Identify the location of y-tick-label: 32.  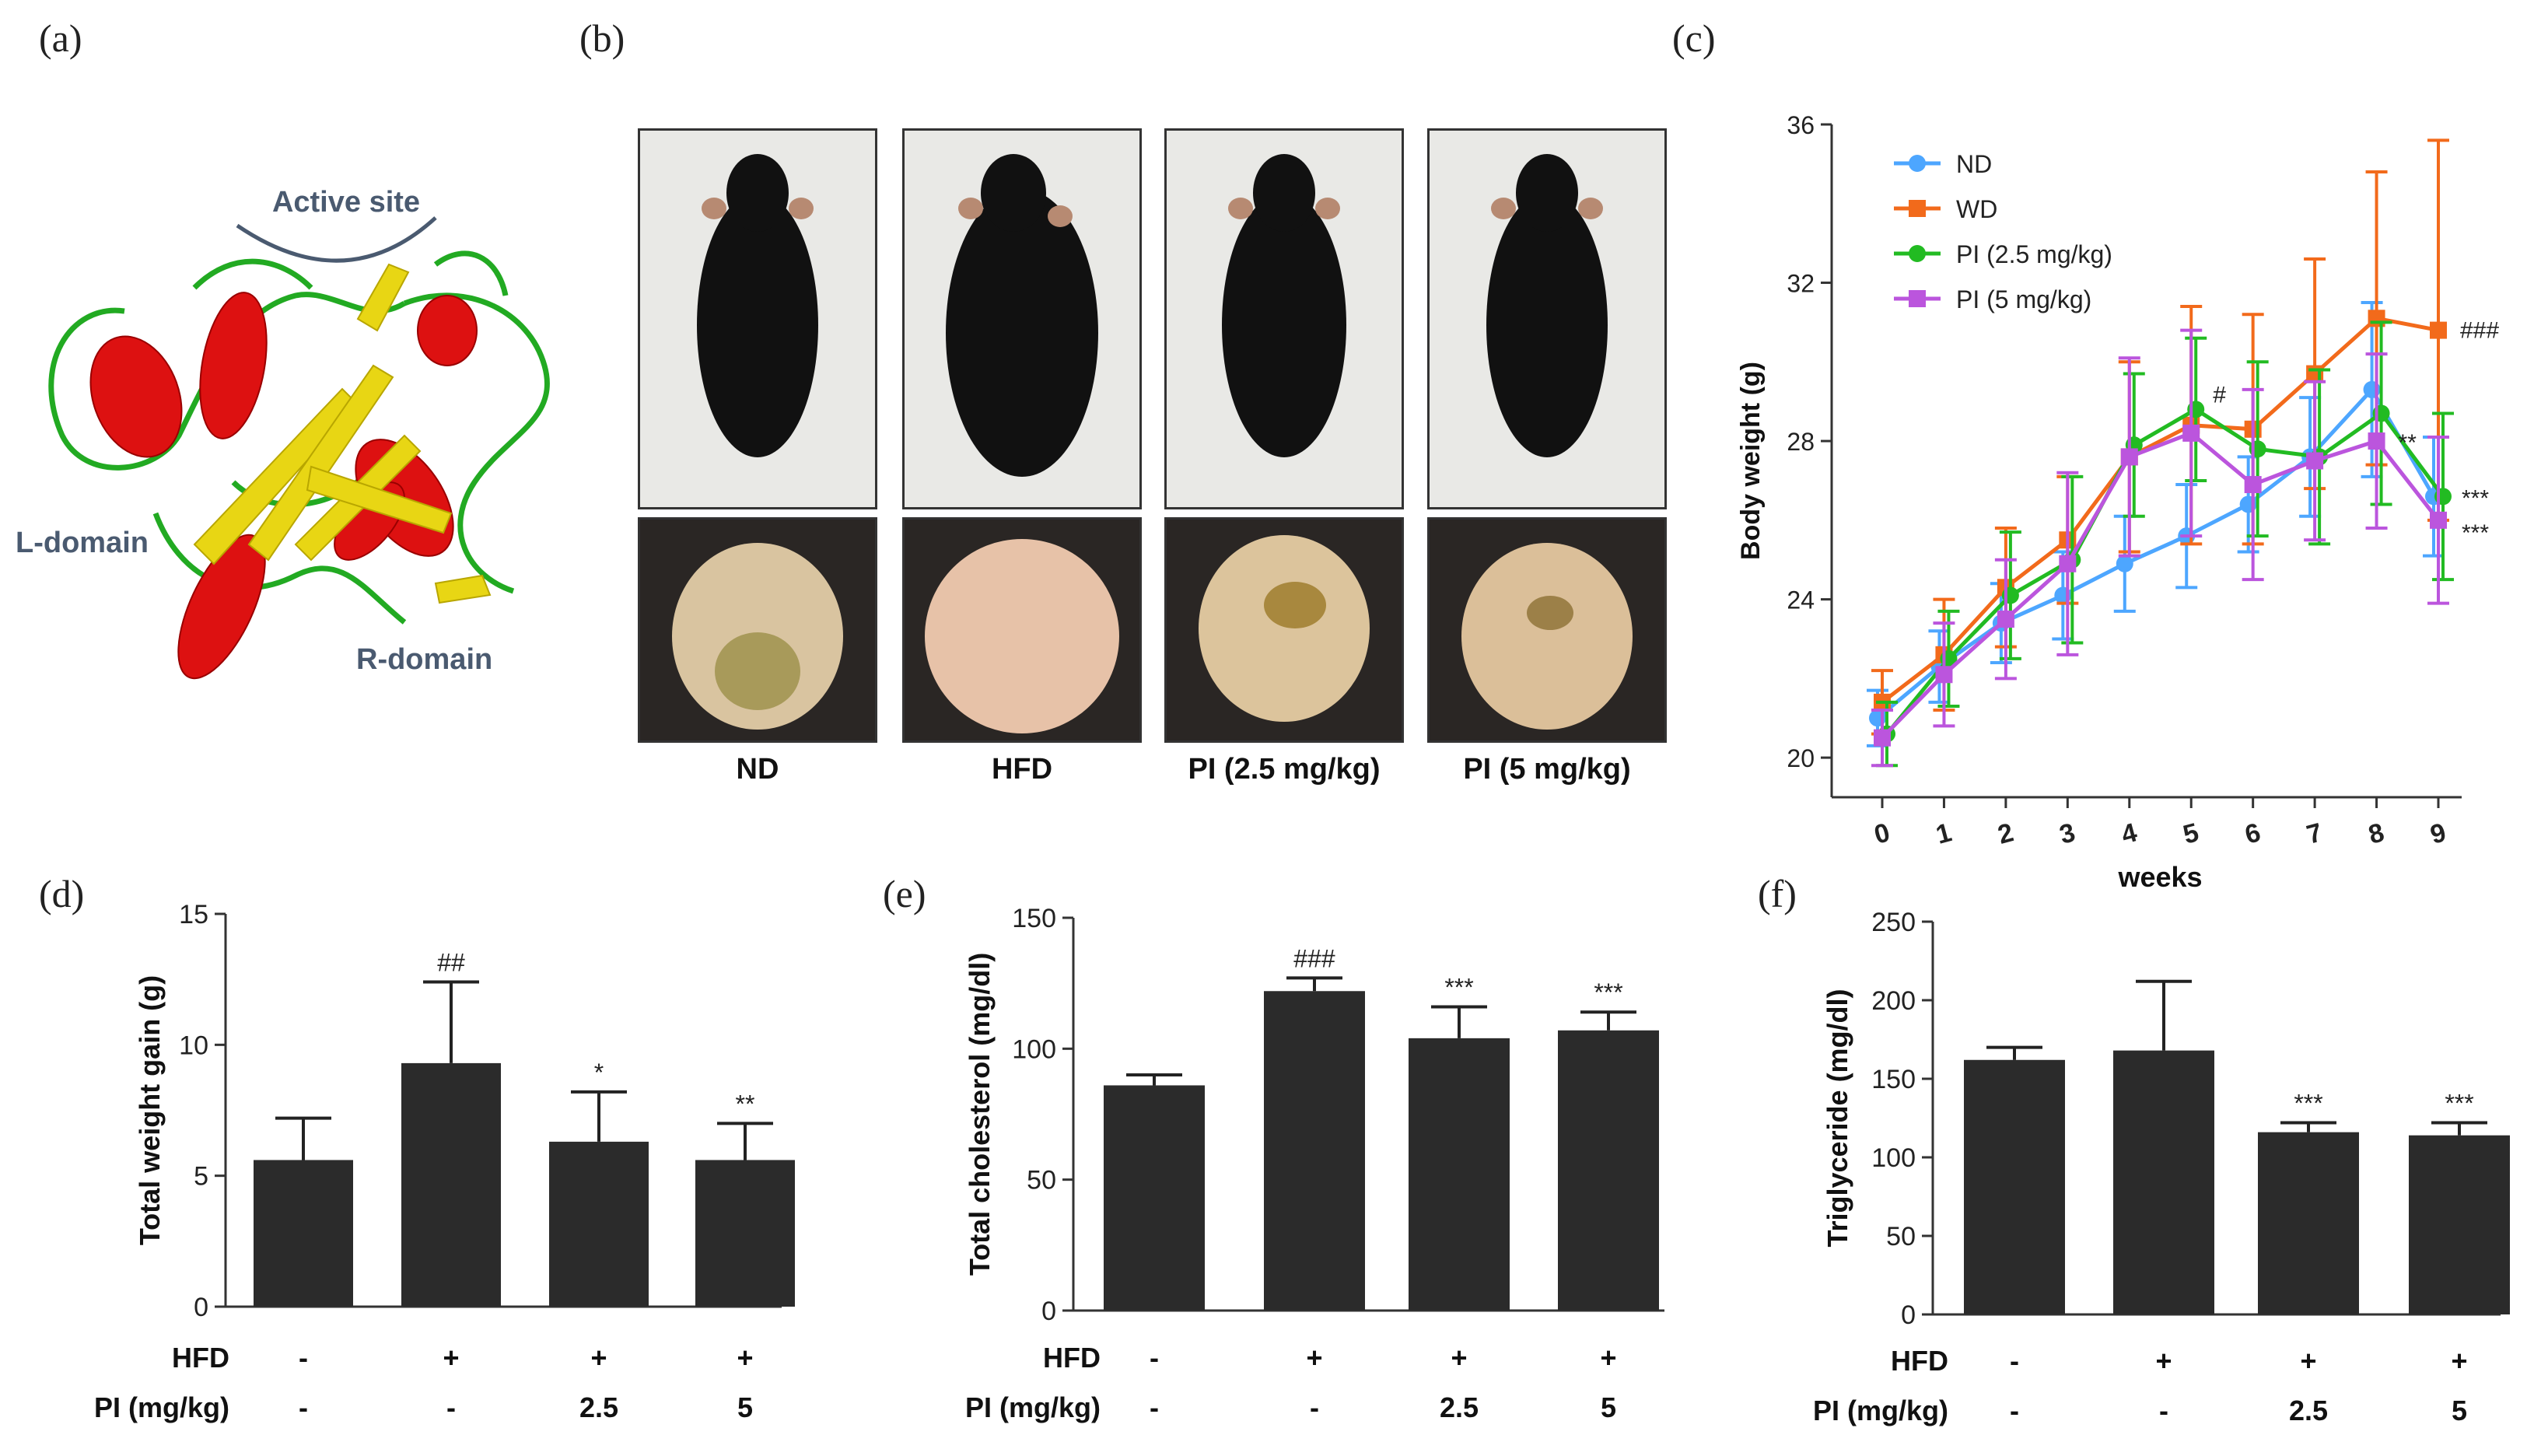
(1801, 284).